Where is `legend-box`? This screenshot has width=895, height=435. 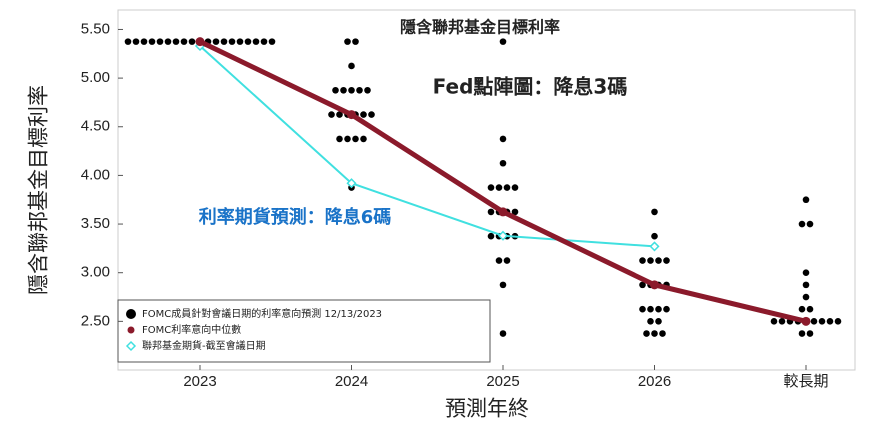
legend-box is located at coordinates (304, 331).